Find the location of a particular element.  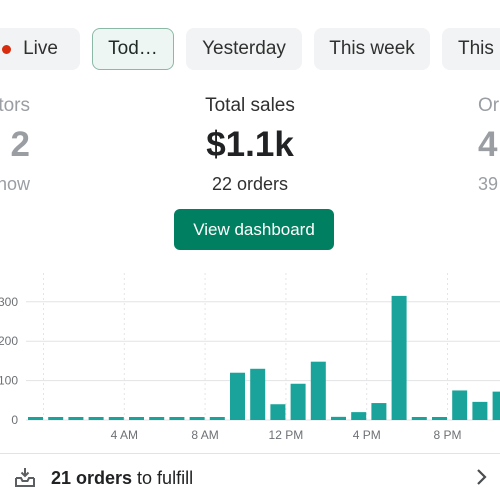

metric-visitors: tors 2 now is located at coordinates (15, 145).